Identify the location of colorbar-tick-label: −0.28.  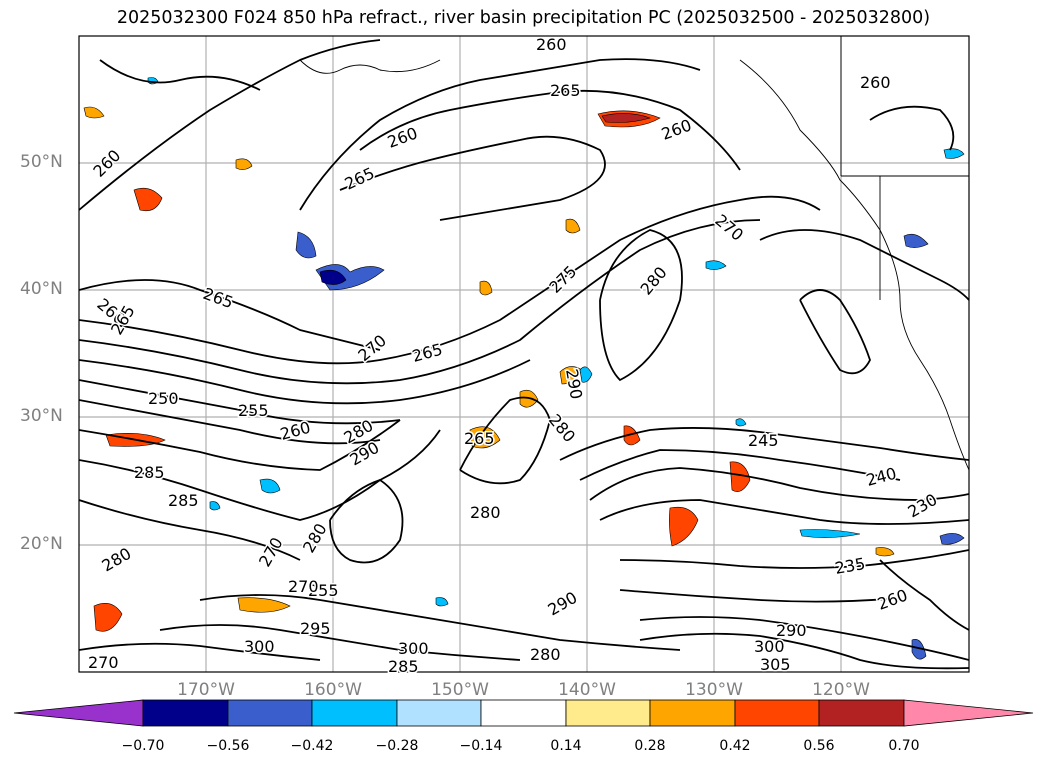
(397, 746).